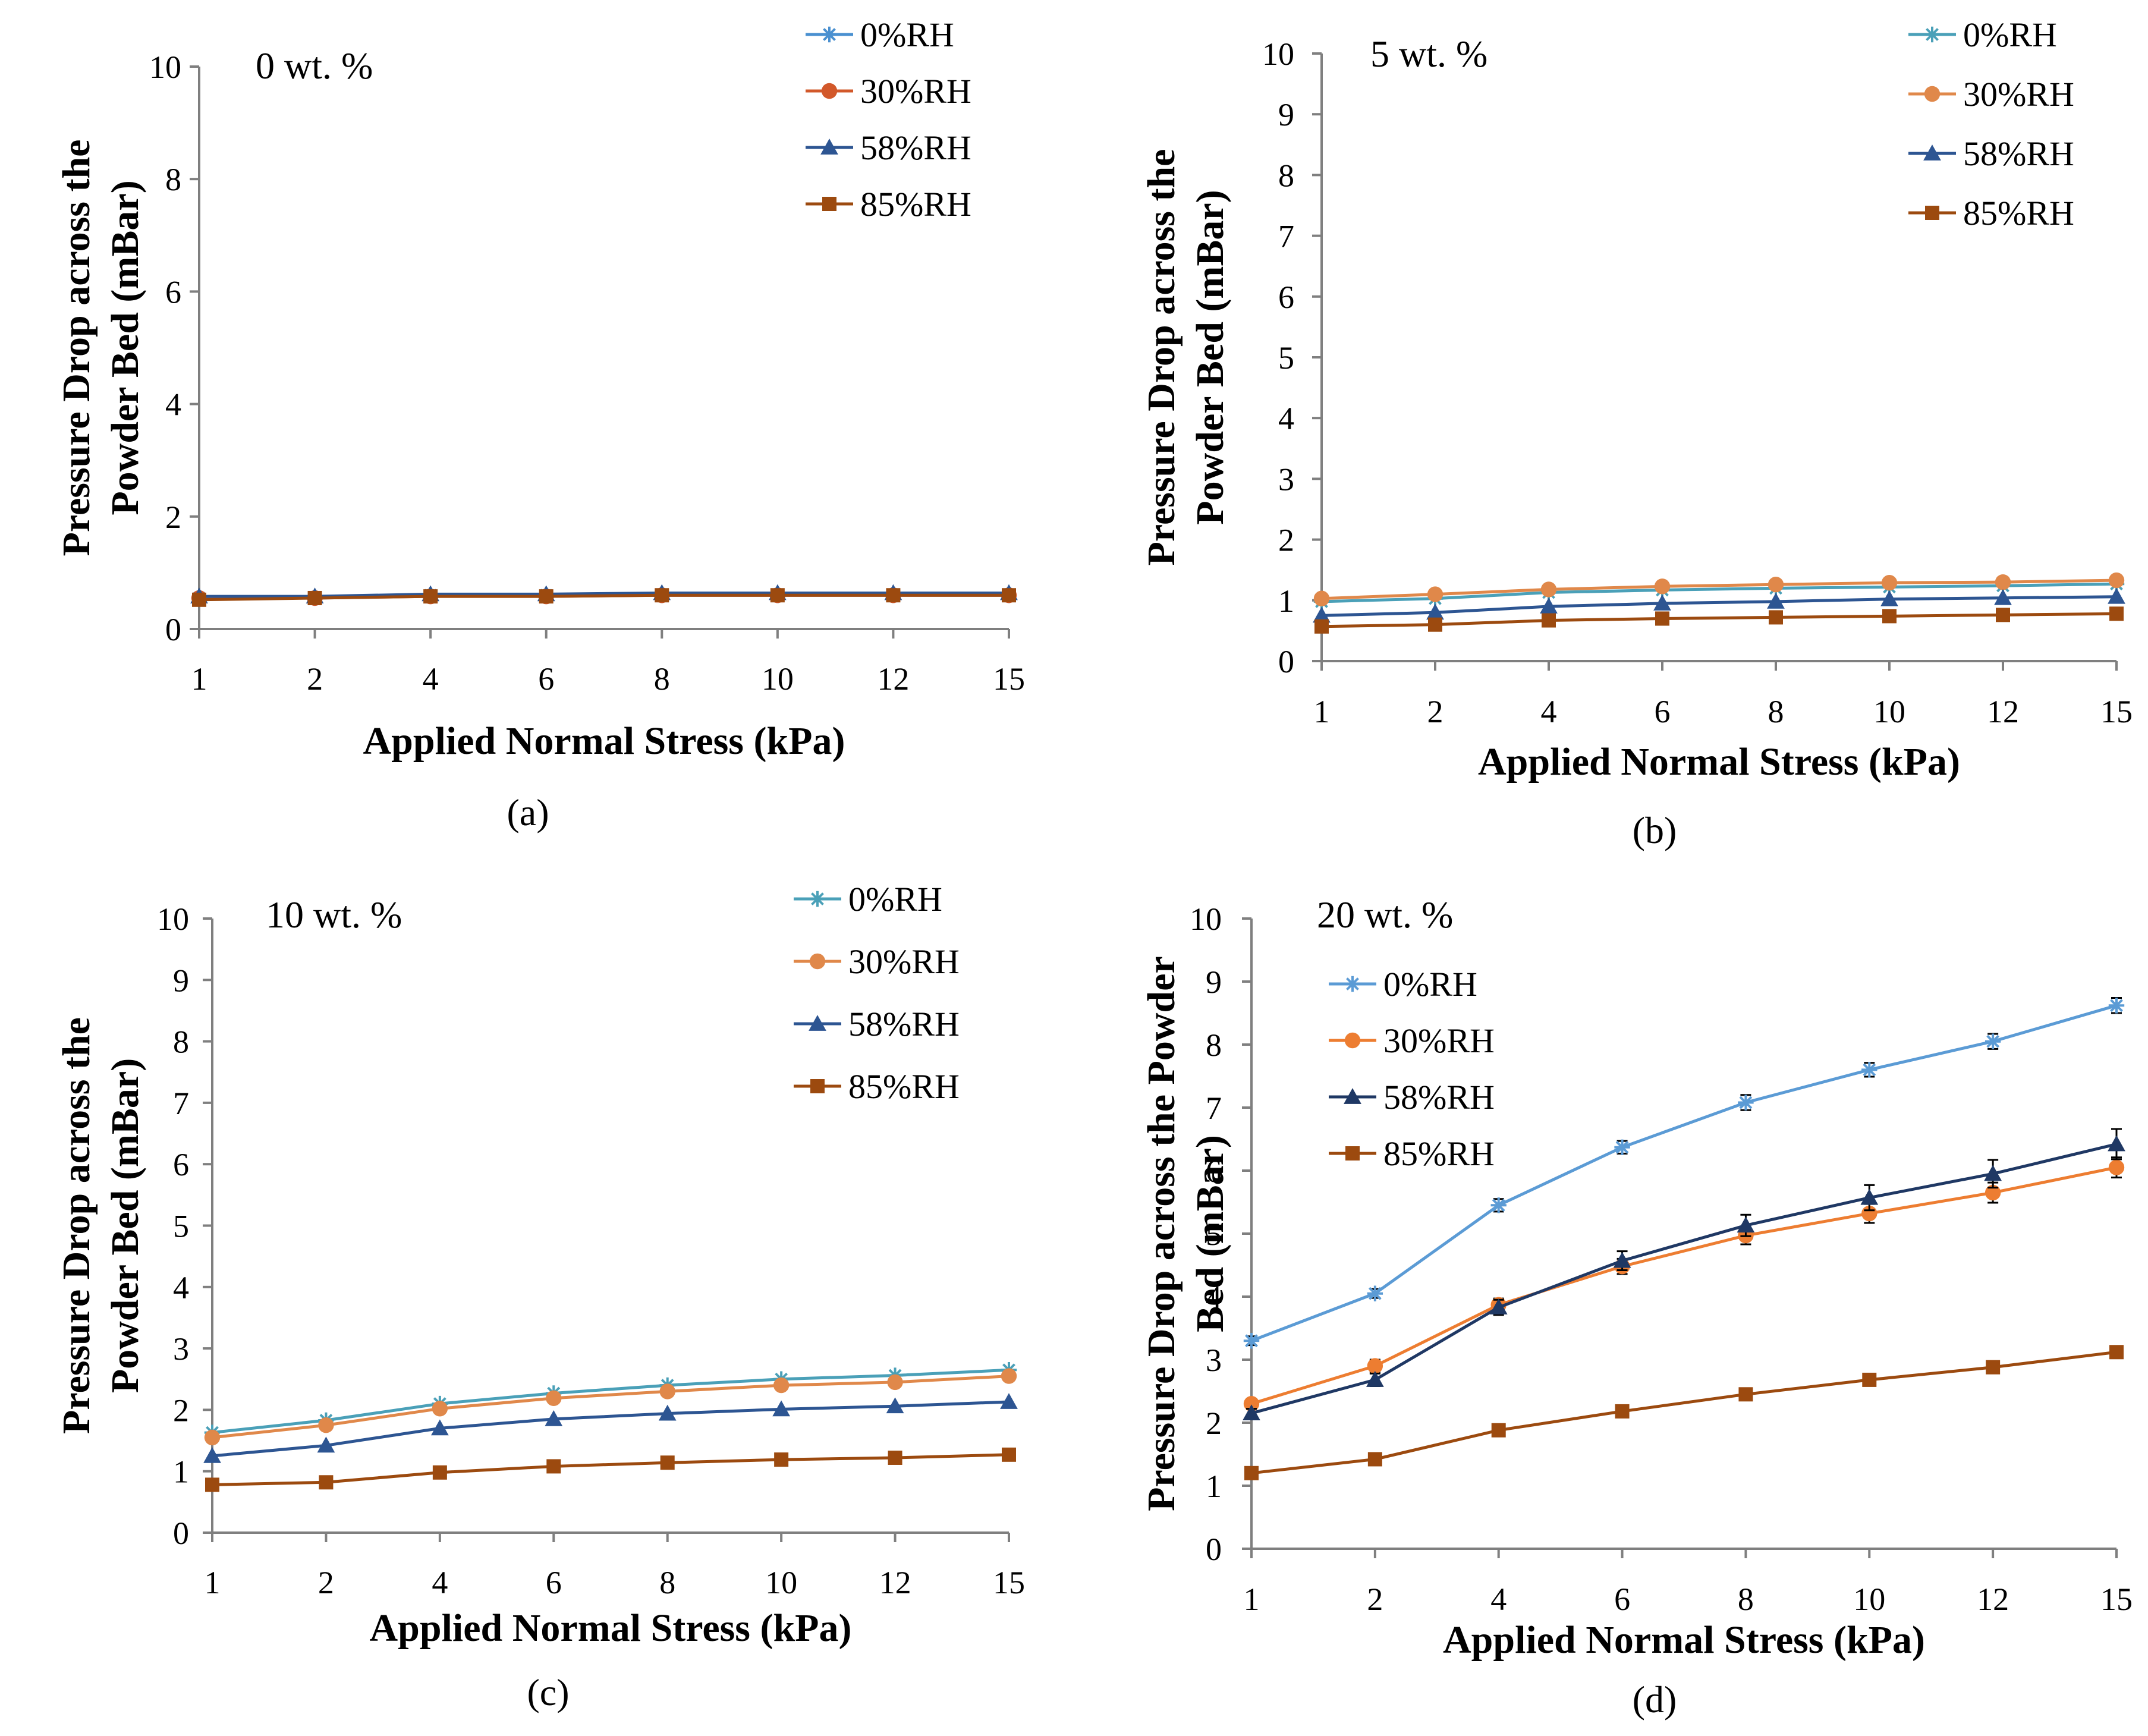 The image size is (2148, 1736). I want to click on panel-label: (a), so click(528, 812).